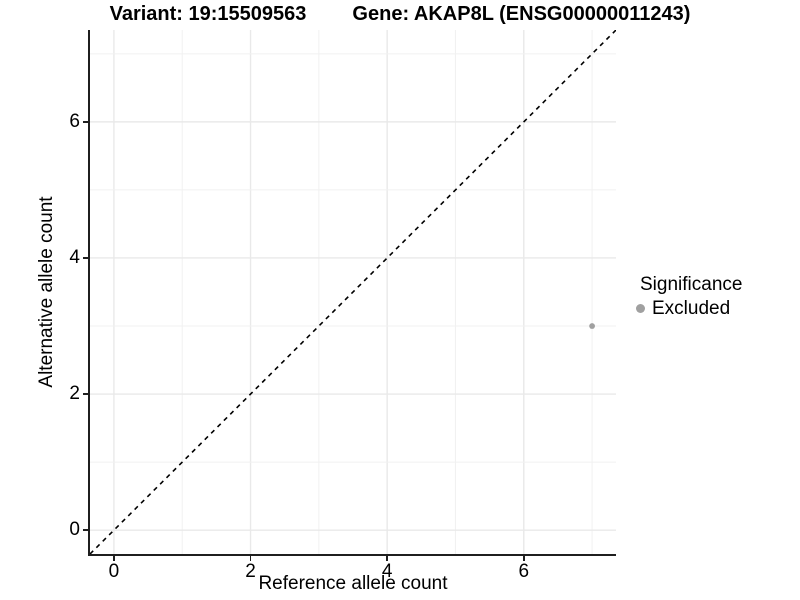 This screenshot has width=800, height=600. I want to click on y-tick-label: 2, so click(74, 394).